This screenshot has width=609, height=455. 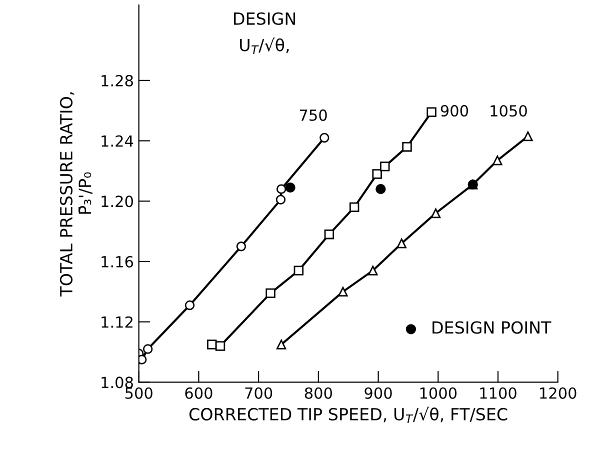 I want to click on y-tick-label: 1.16, so click(x=118, y=262).